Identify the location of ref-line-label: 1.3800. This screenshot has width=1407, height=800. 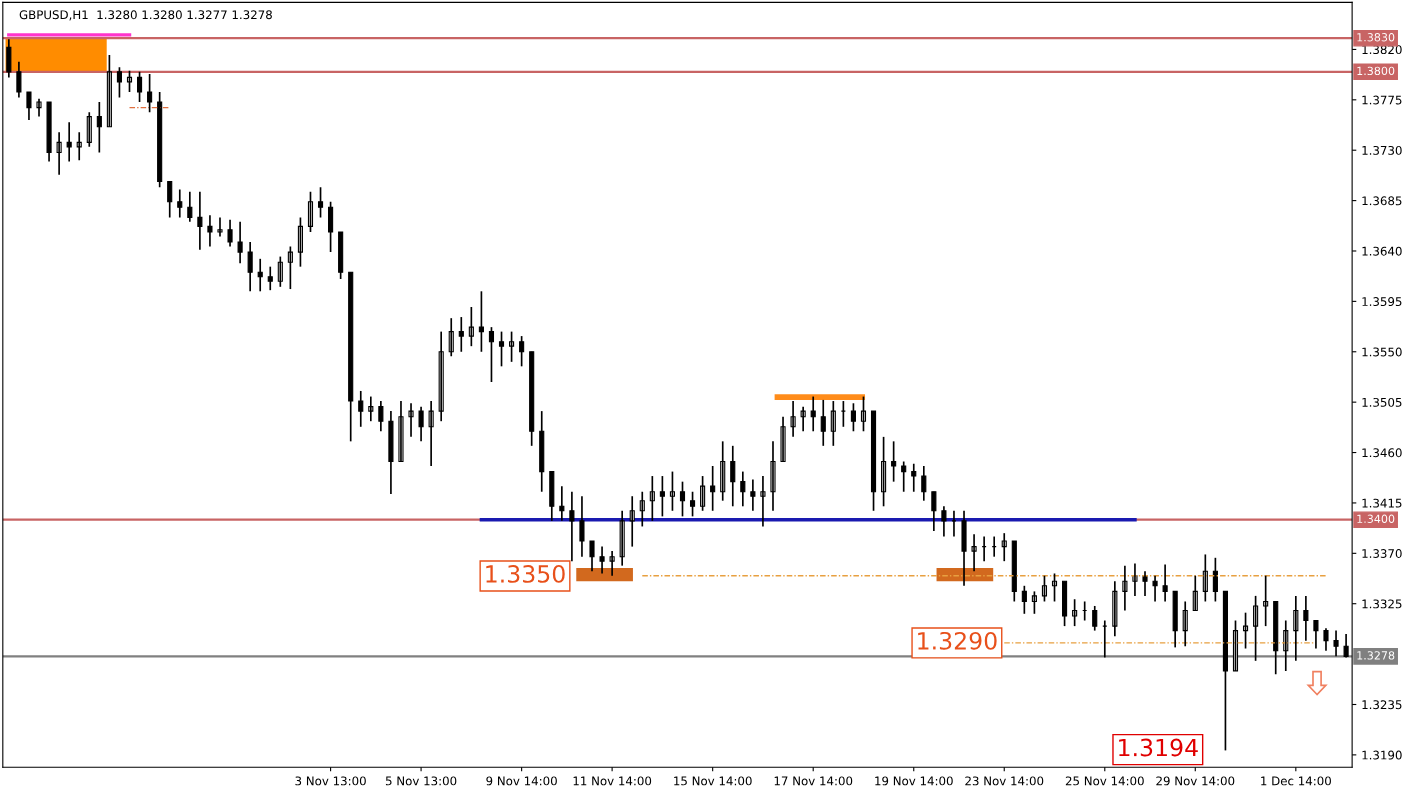
(1376, 71).